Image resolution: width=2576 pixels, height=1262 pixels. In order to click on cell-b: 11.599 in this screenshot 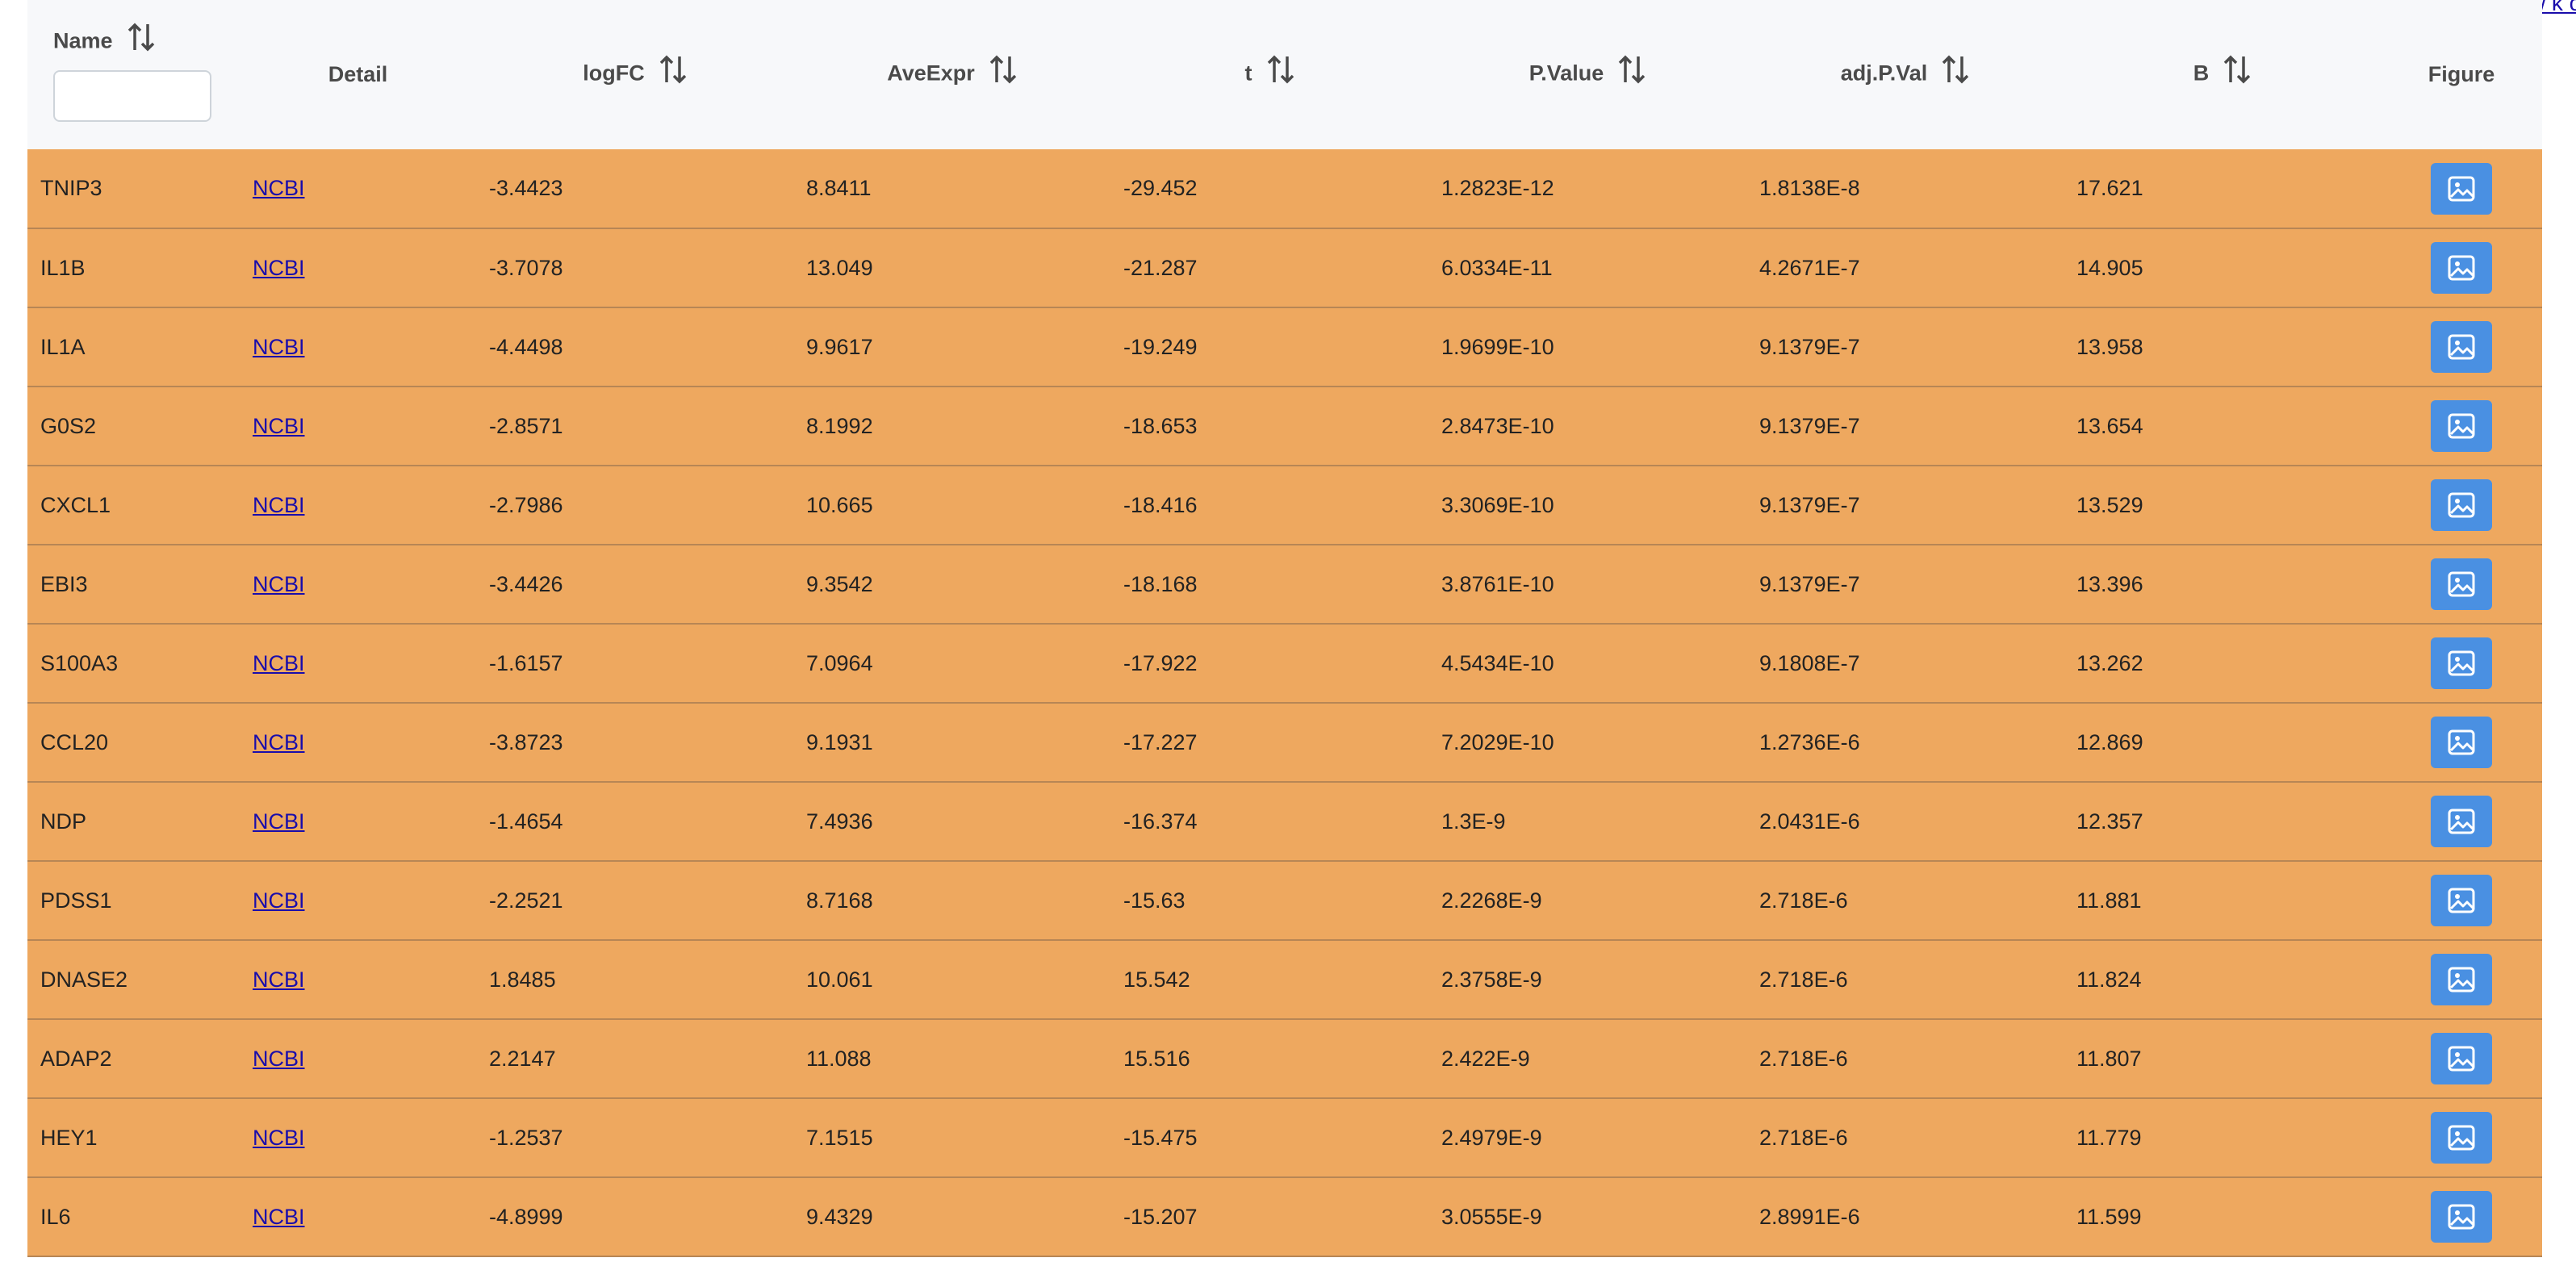, I will do `click(2109, 1216)`.